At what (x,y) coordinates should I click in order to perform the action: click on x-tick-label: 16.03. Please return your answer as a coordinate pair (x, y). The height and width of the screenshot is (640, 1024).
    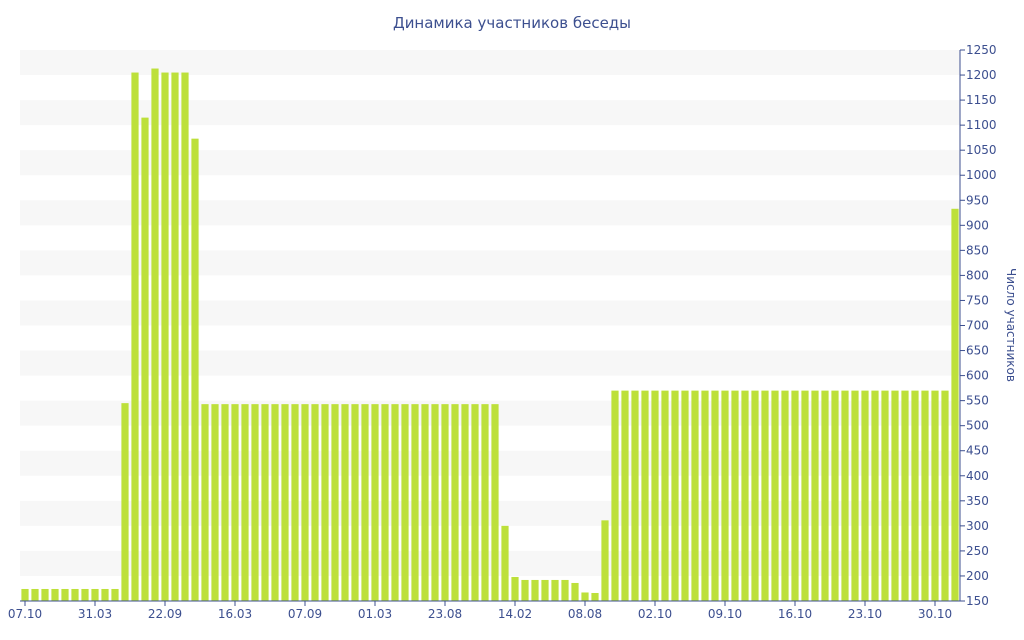
    Looking at the image, I should click on (235, 614).